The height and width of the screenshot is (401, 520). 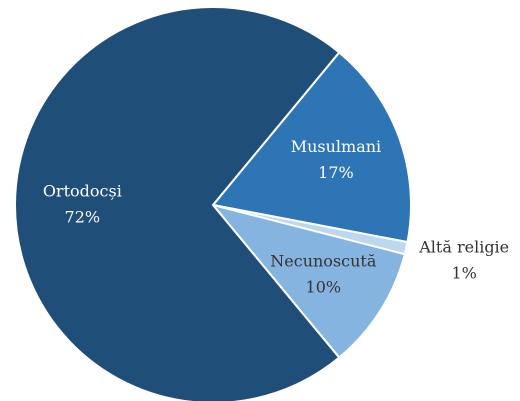 I want to click on pie-slice, so click(x=308, y=281).